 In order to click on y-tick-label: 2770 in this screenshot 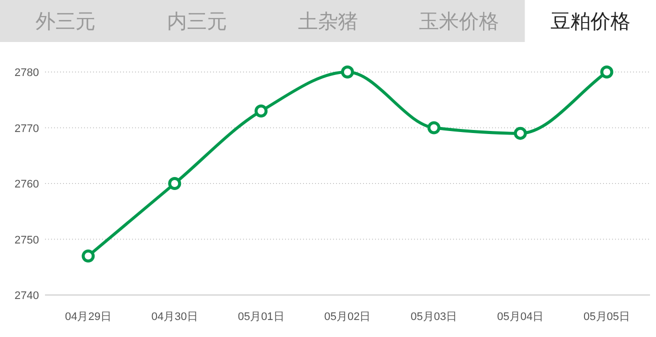, I will do `click(26, 128)`.